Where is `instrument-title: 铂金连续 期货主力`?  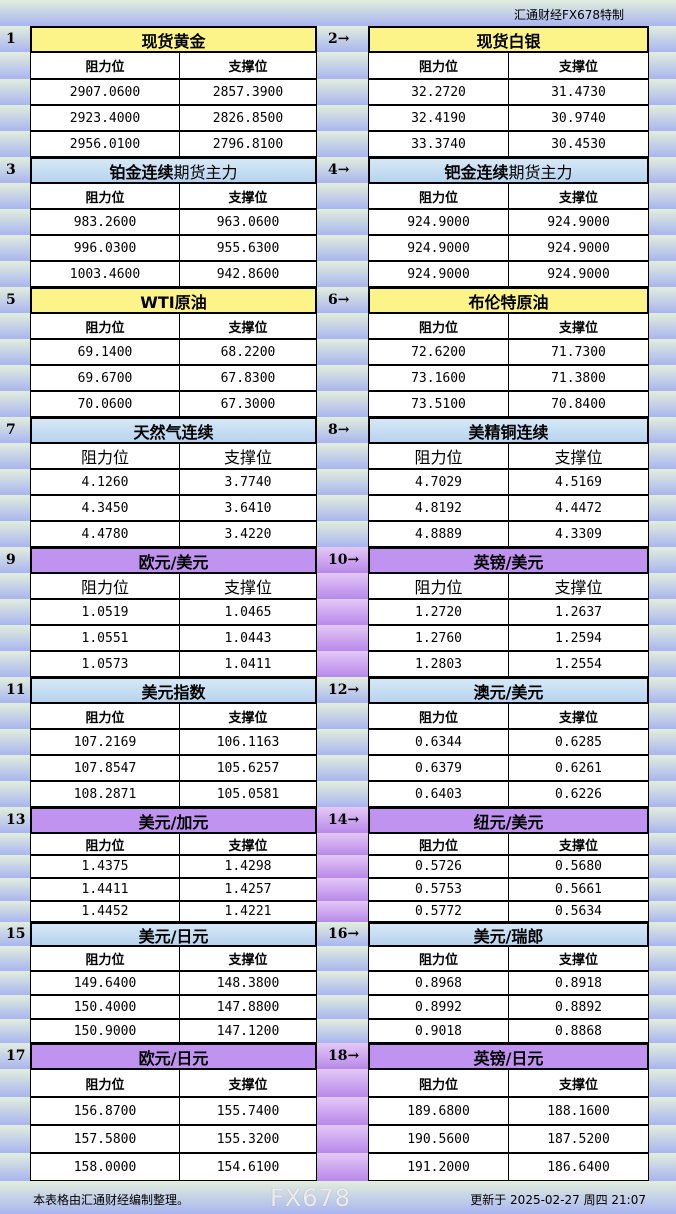 instrument-title: 铂金连续 期货主力 is located at coordinates (173, 170).